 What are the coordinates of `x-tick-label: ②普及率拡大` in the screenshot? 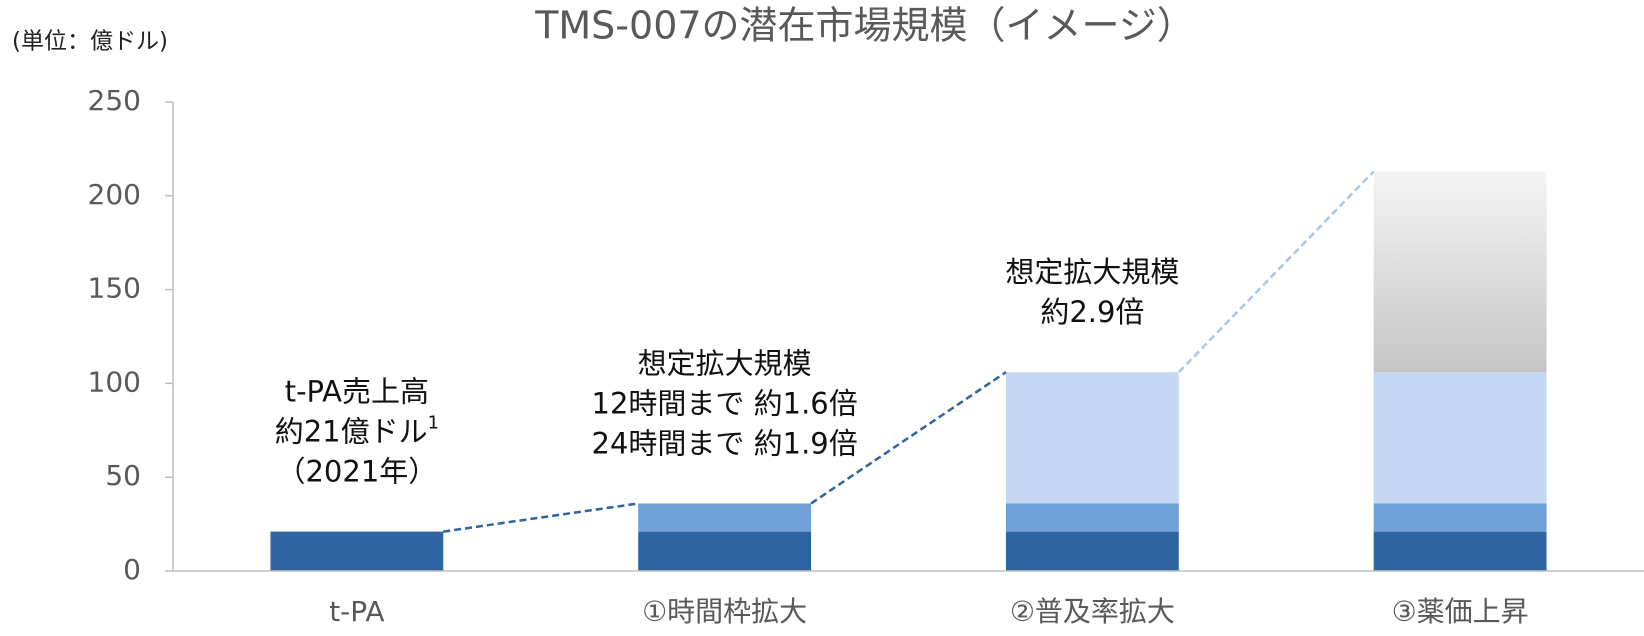 It's located at (1092, 611).